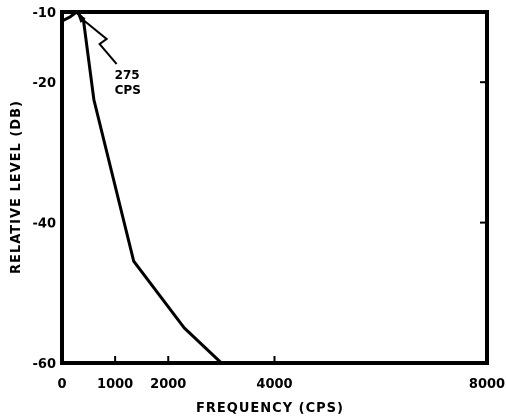 Image resolution: width=506 pixels, height=420 pixels. What do you see at coordinates (128, 90) in the screenshot?
I see `annotation-label: CPS` at bounding box center [128, 90].